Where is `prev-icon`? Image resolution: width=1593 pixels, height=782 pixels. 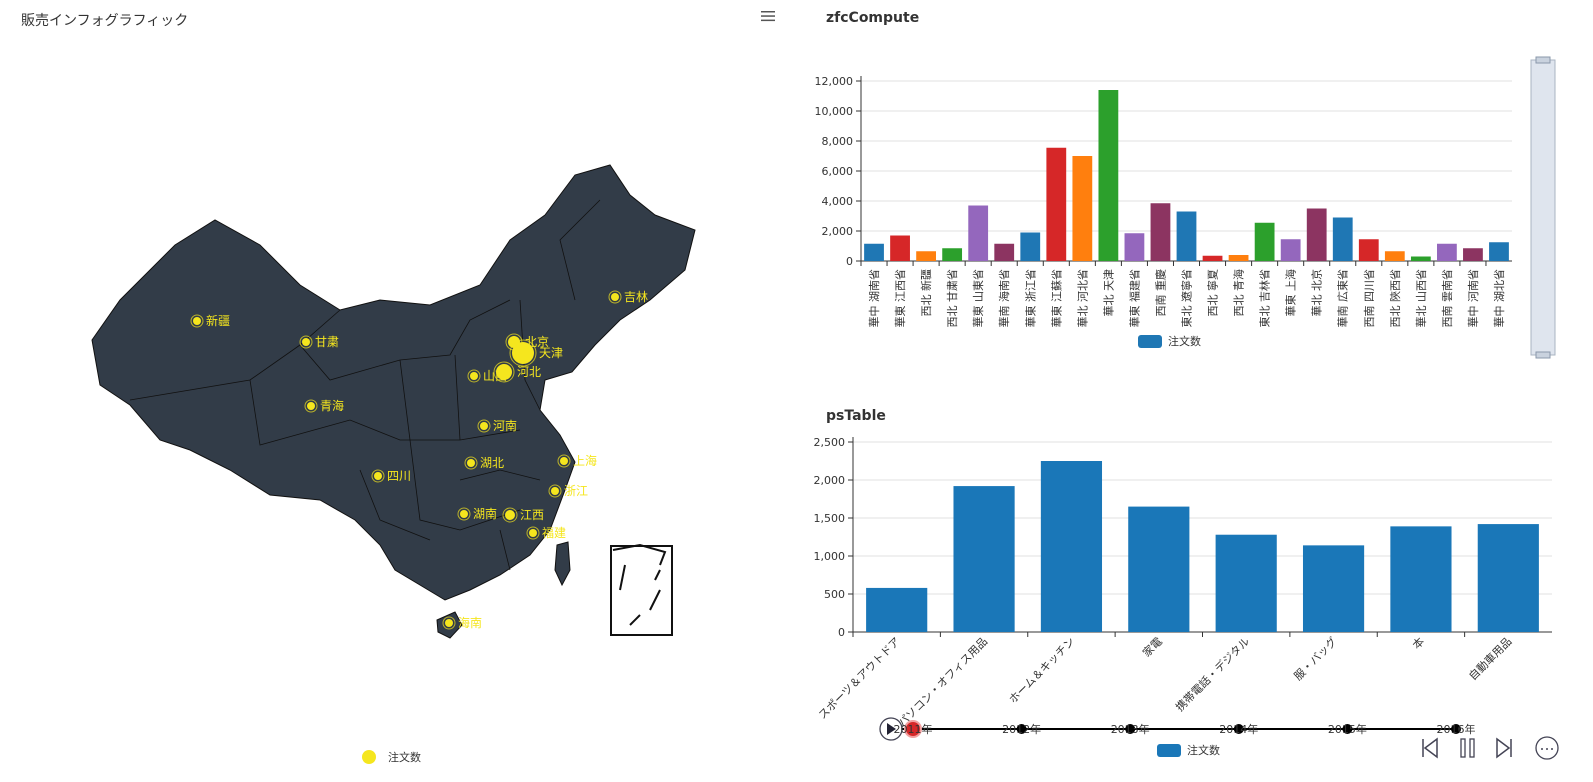
prev-icon is located at coordinates (1430, 748).